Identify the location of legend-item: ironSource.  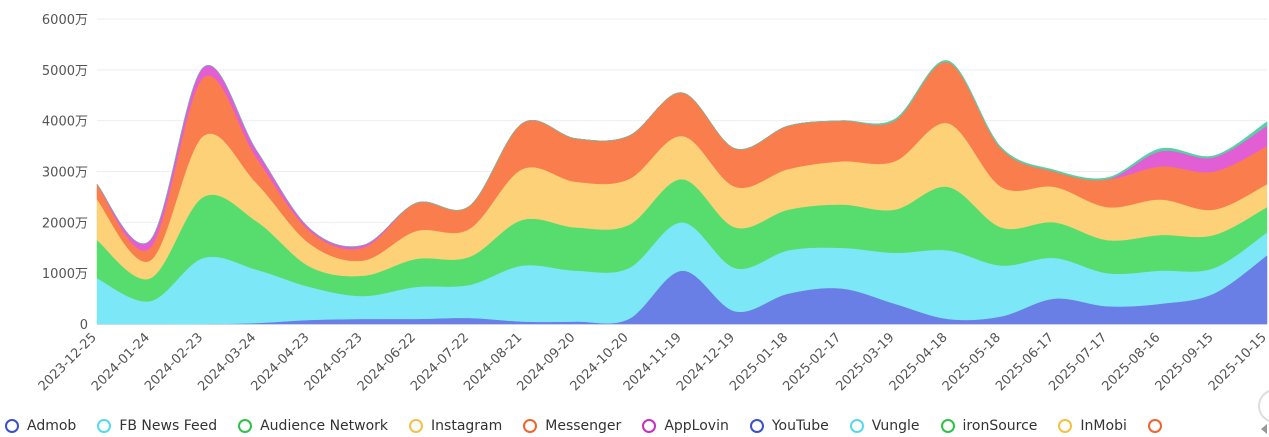
(989, 426).